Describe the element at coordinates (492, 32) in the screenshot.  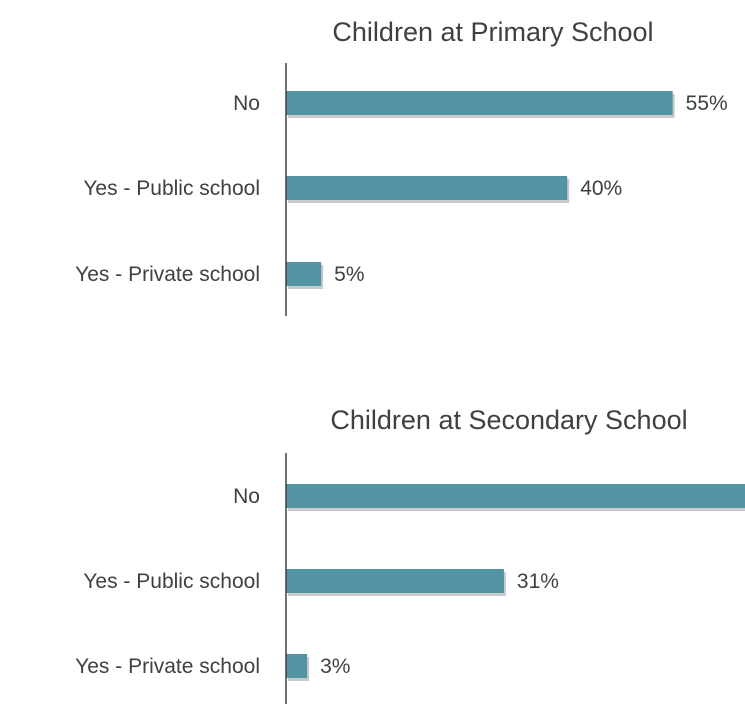
I see `chart-title: Children at Primary School` at that location.